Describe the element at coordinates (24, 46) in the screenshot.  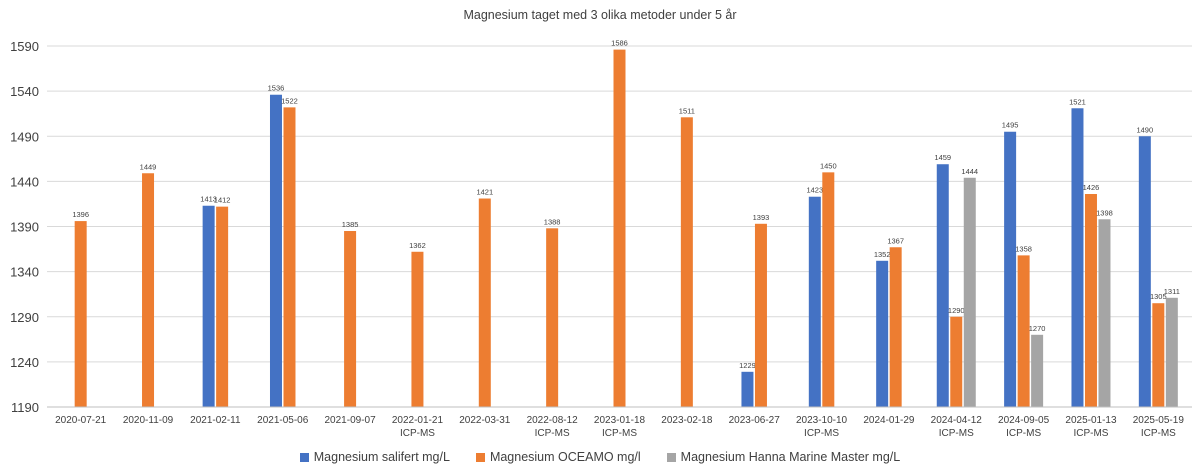
I see `y-tick-label: 1590` at that location.